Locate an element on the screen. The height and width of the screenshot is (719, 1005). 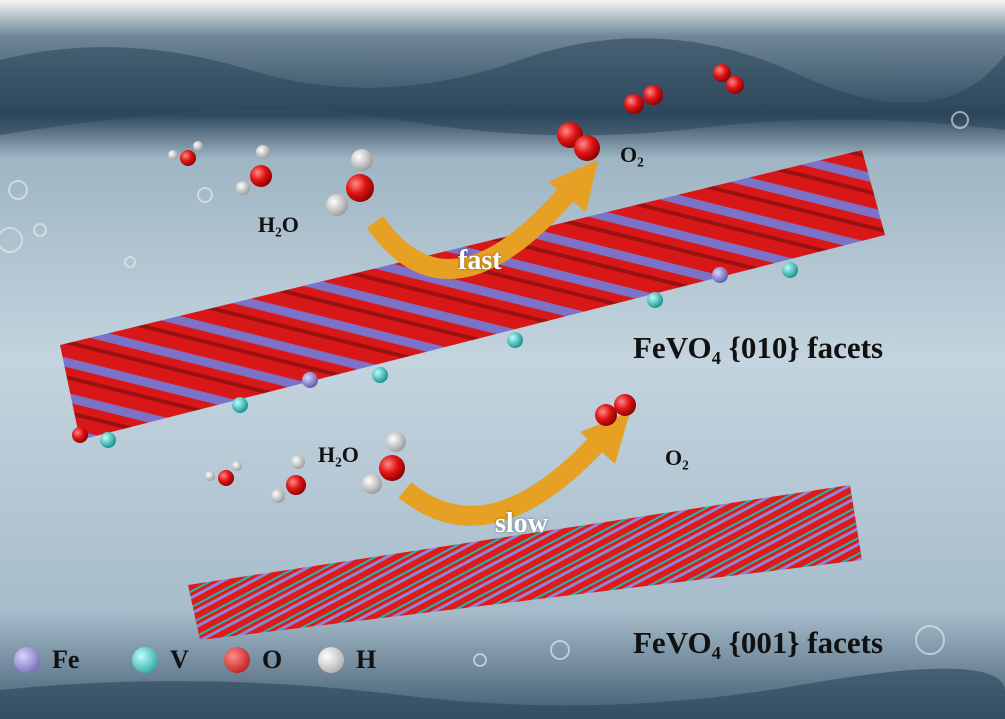
v-atom-icon is located at coordinates (145, 660).